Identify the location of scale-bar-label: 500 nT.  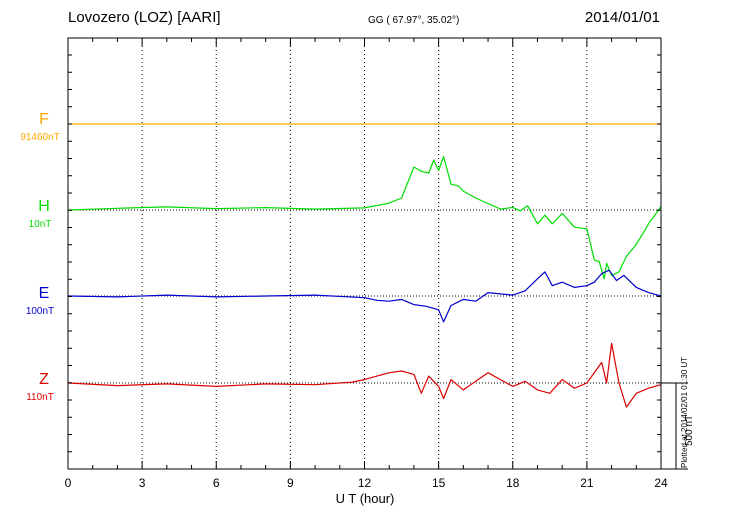
(689, 430).